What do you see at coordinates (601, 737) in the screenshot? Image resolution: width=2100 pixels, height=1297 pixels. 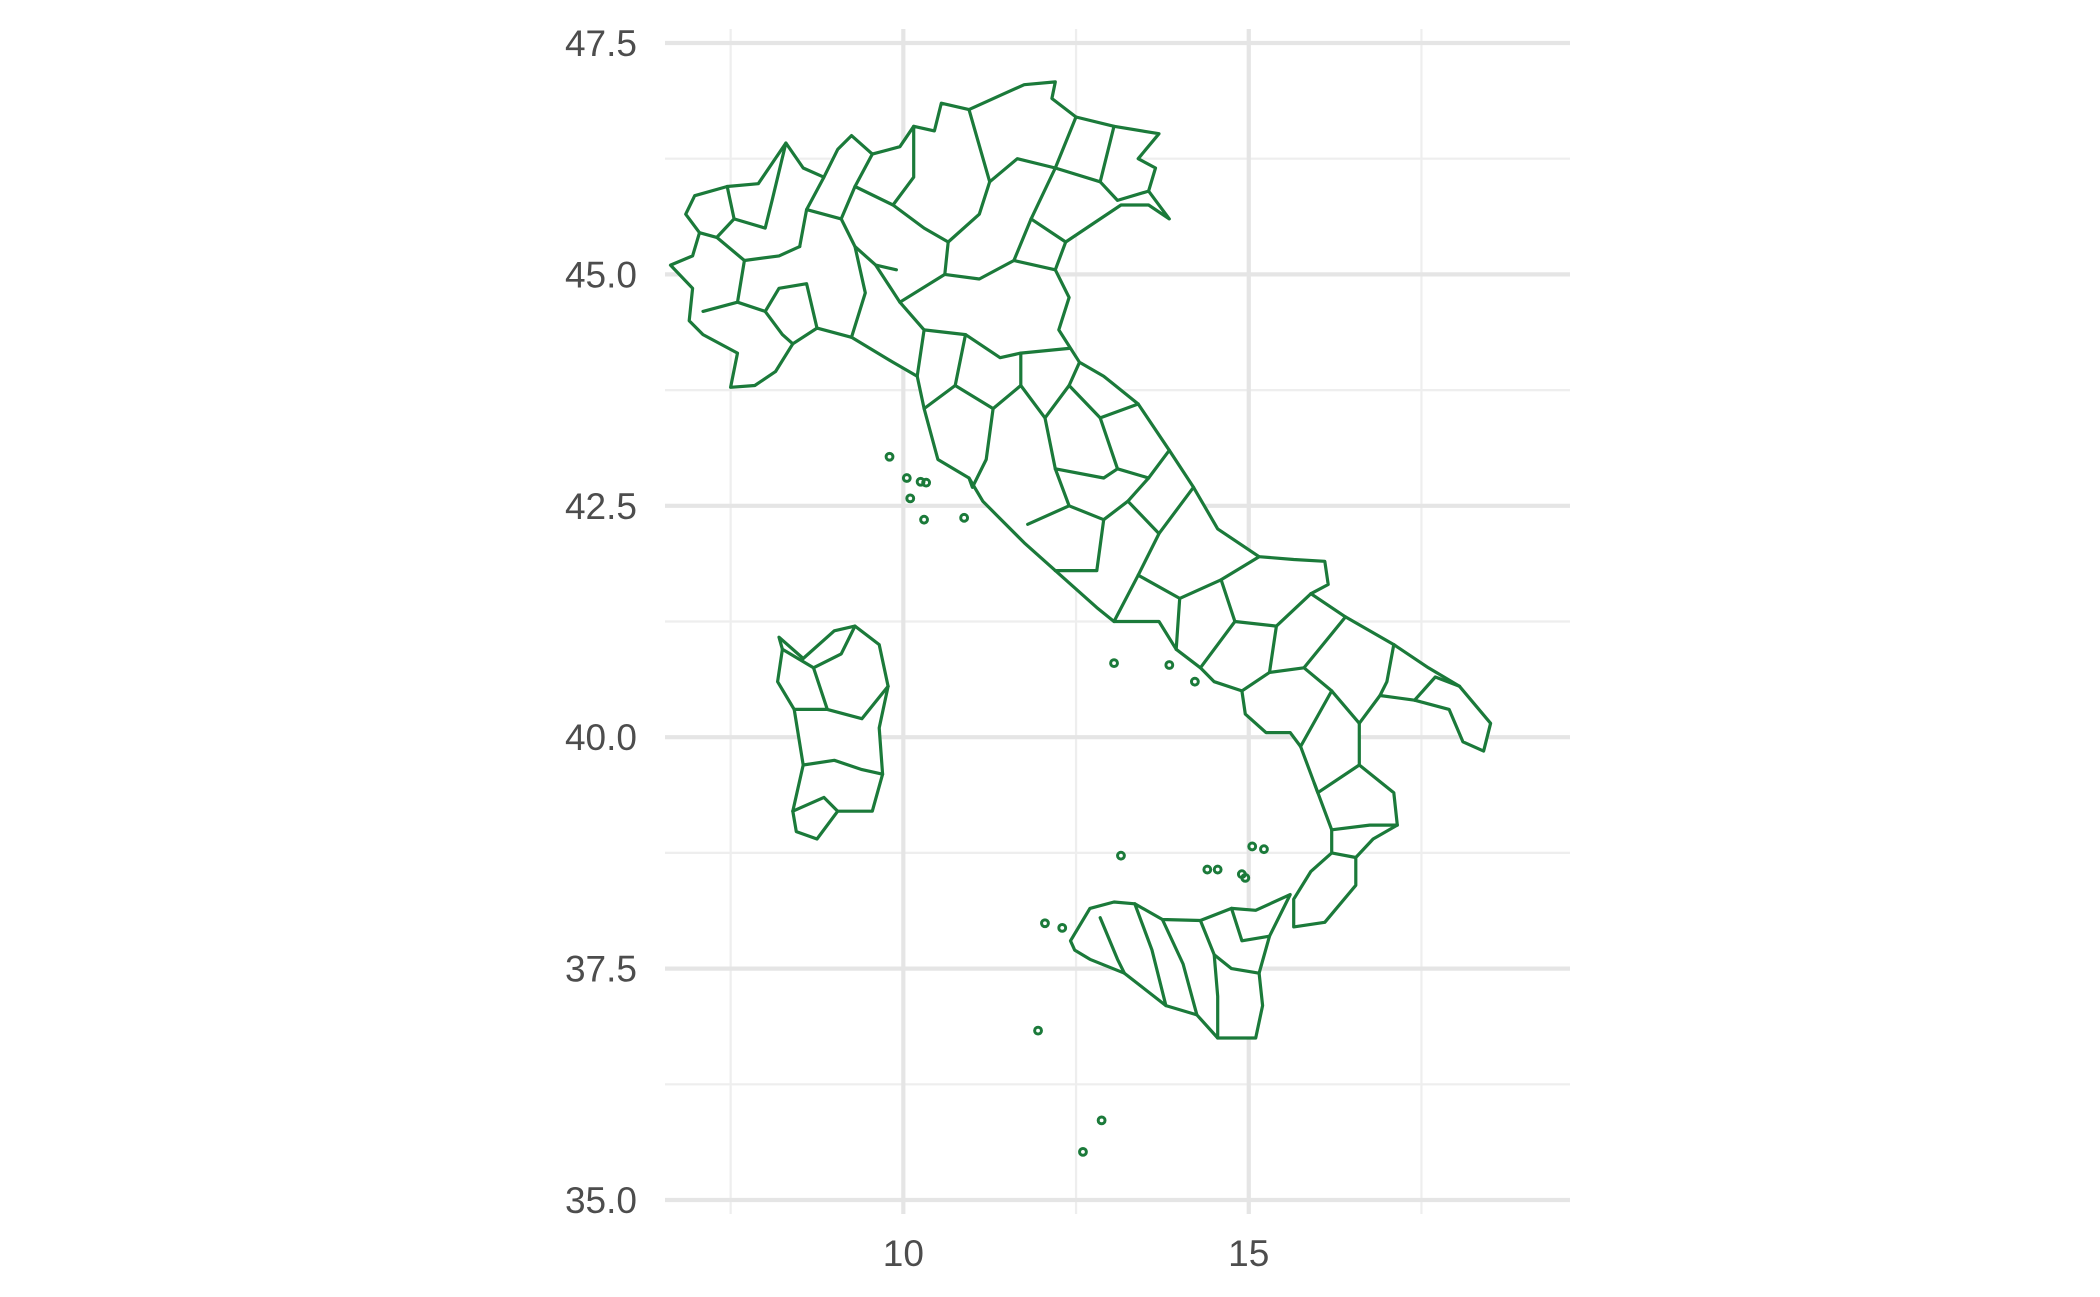 I see `y-tick-label: 40.0` at bounding box center [601, 737].